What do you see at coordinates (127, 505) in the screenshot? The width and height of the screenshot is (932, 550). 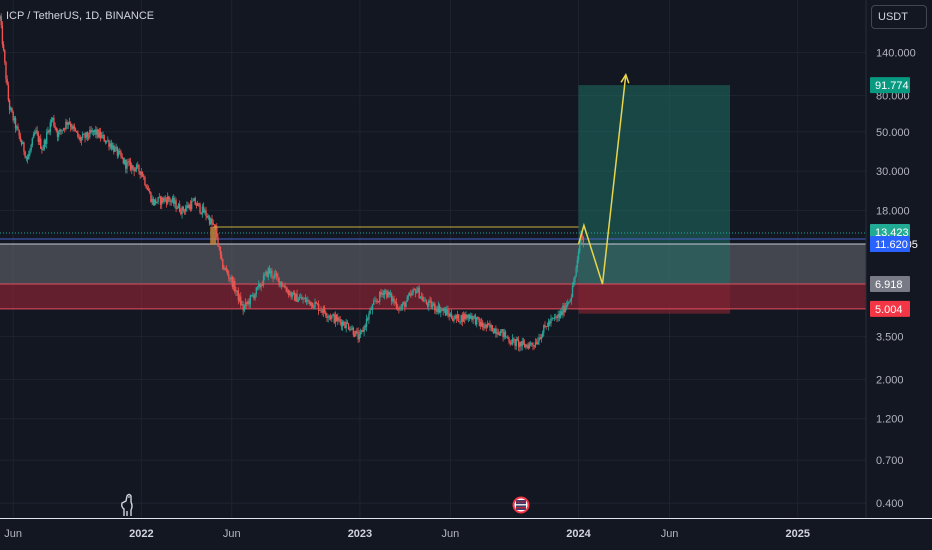 I see `dinosaur-icon` at bounding box center [127, 505].